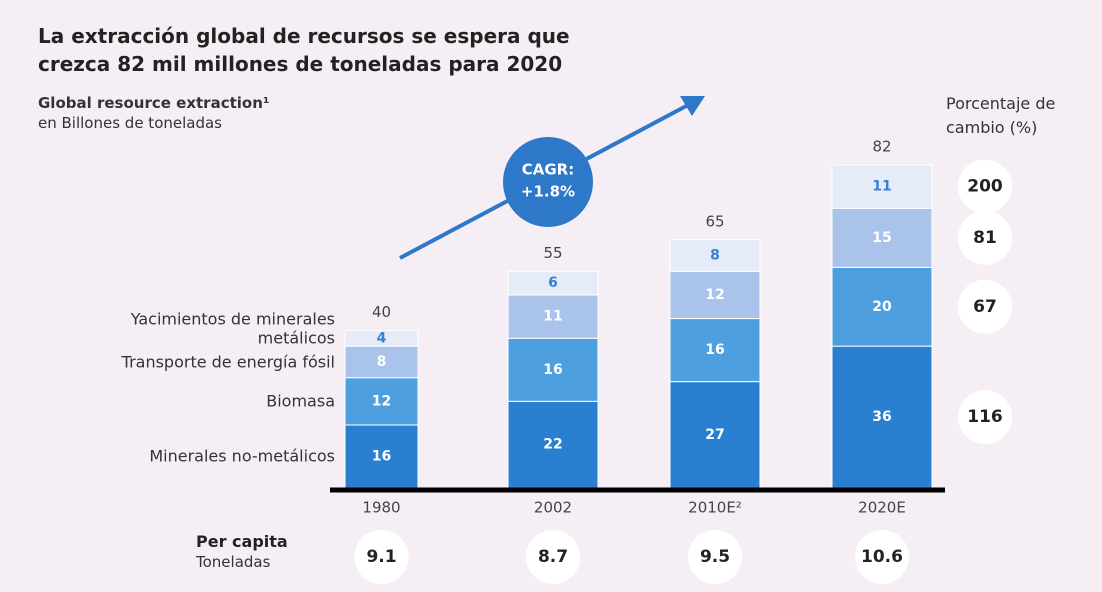 This screenshot has width=1102, height=592. What do you see at coordinates (882, 508) in the screenshot?
I see `x-tick-label: 2020E` at bounding box center [882, 508].